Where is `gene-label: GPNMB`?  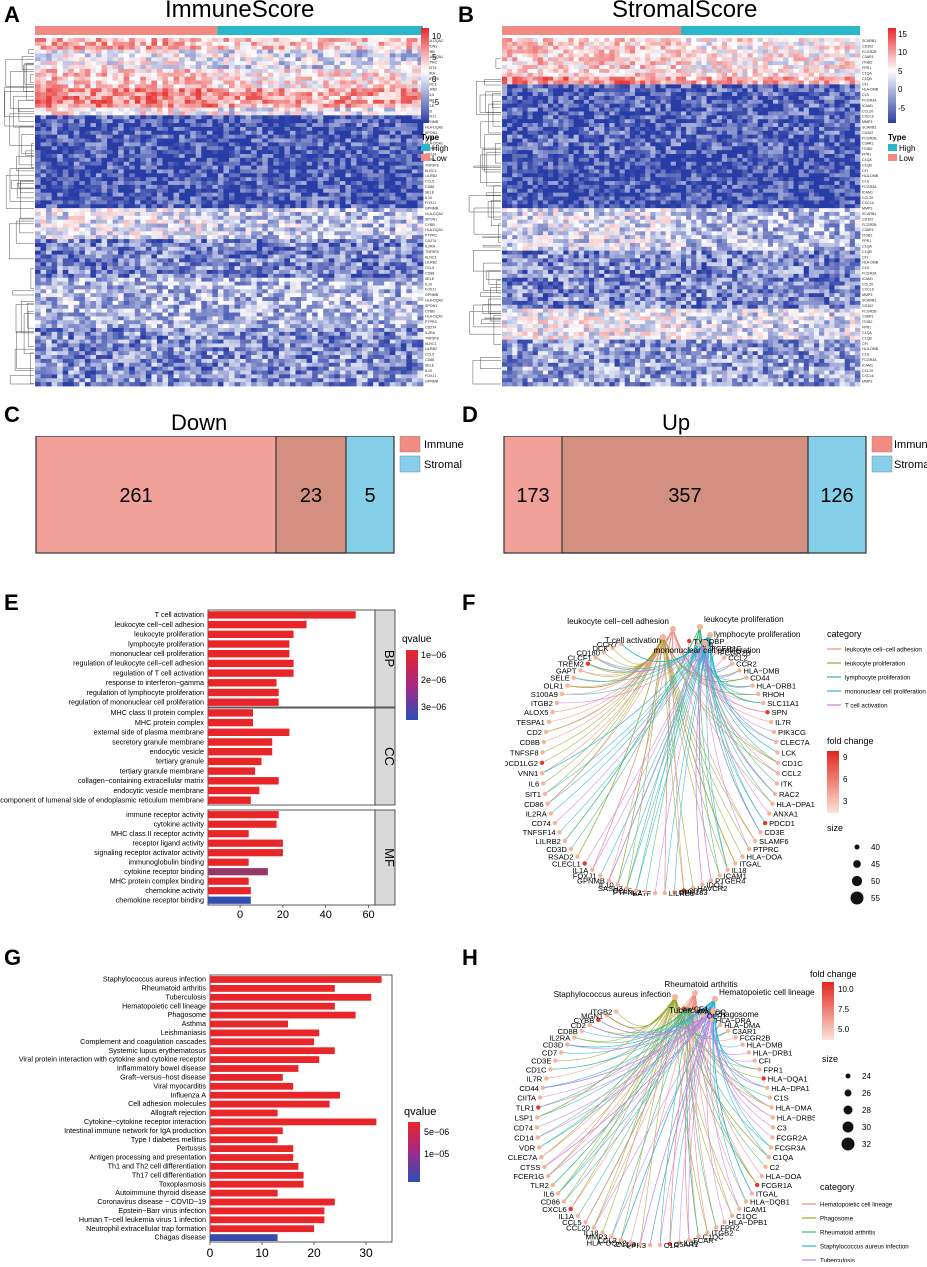 gene-label: GPNMB is located at coordinates (591, 880).